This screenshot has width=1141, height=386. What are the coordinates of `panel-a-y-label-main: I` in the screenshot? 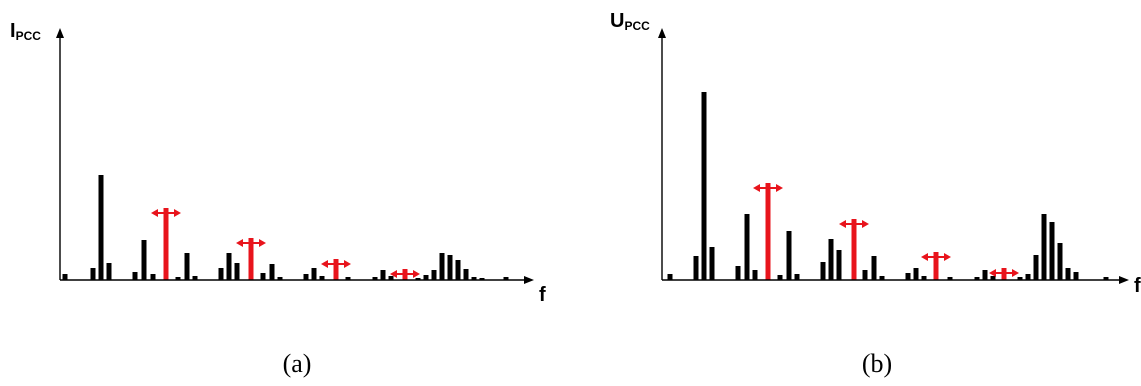 It's located at (13, 31).